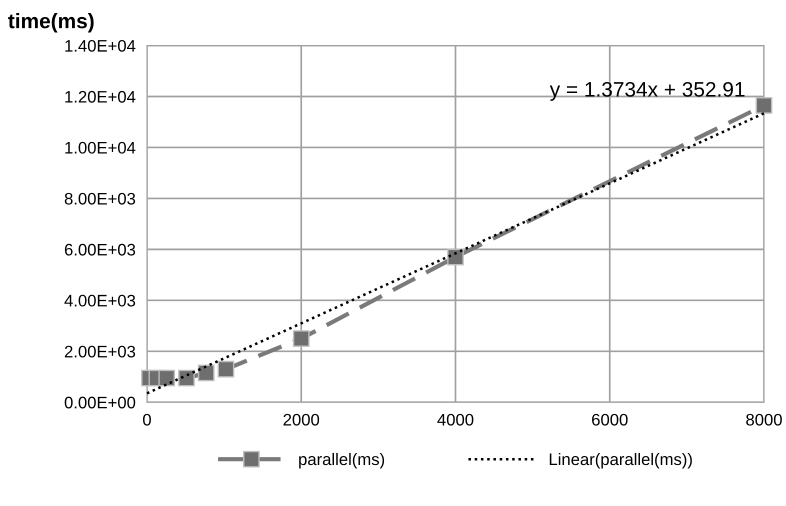  I want to click on y-tick-label: 8.00E+03, so click(100, 198).